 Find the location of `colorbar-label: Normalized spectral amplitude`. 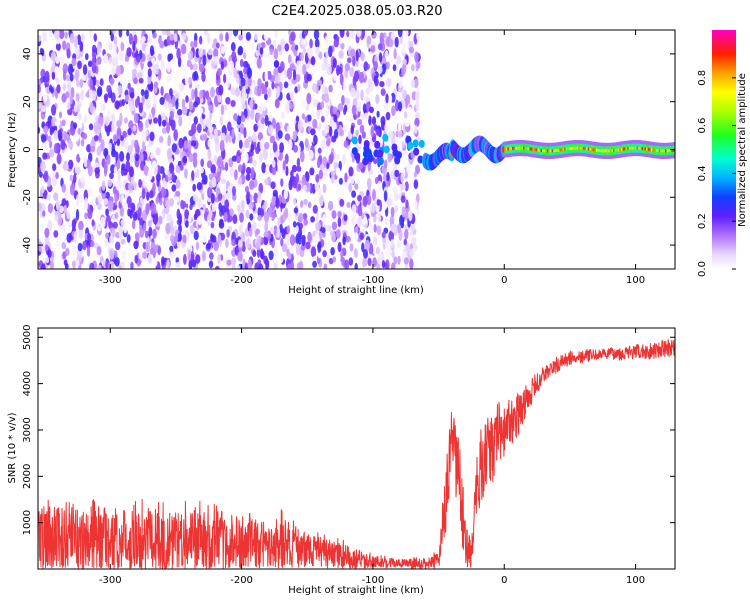

colorbar-label: Normalized spectral amplitude is located at coordinates (742, 150).